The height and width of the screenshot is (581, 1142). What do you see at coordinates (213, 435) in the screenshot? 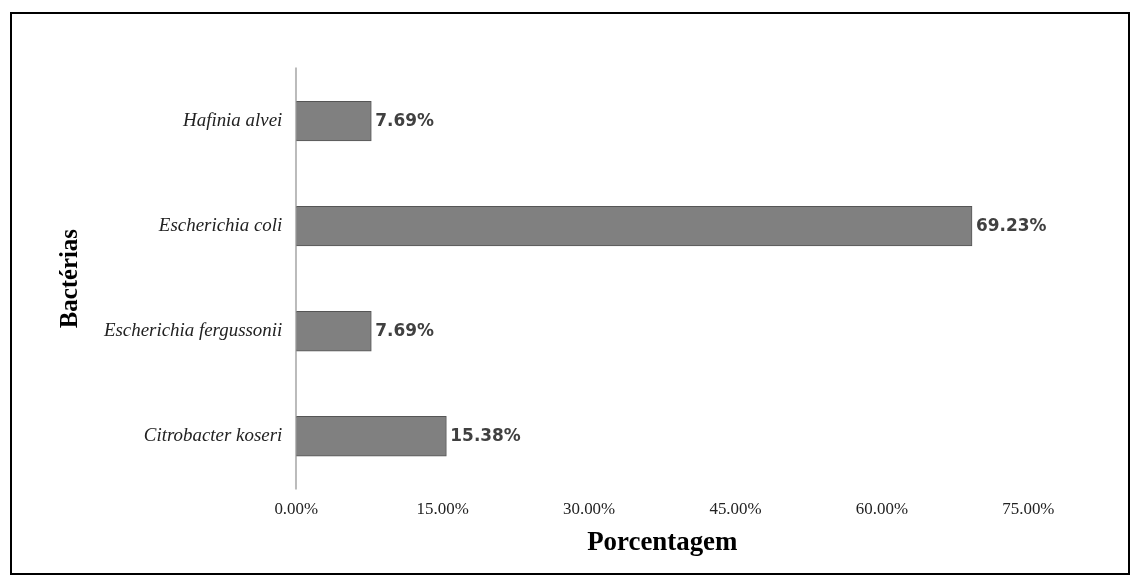
I see `y-tick-label: Citrobacter koseri` at bounding box center [213, 435].